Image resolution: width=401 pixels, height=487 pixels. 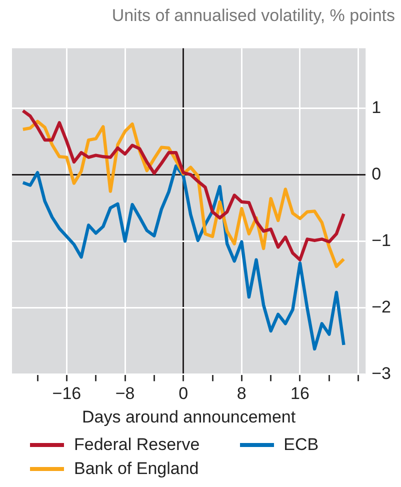 What do you see at coordinates (67, 394) in the screenshot?
I see `x-tick-label: −16` at bounding box center [67, 394].